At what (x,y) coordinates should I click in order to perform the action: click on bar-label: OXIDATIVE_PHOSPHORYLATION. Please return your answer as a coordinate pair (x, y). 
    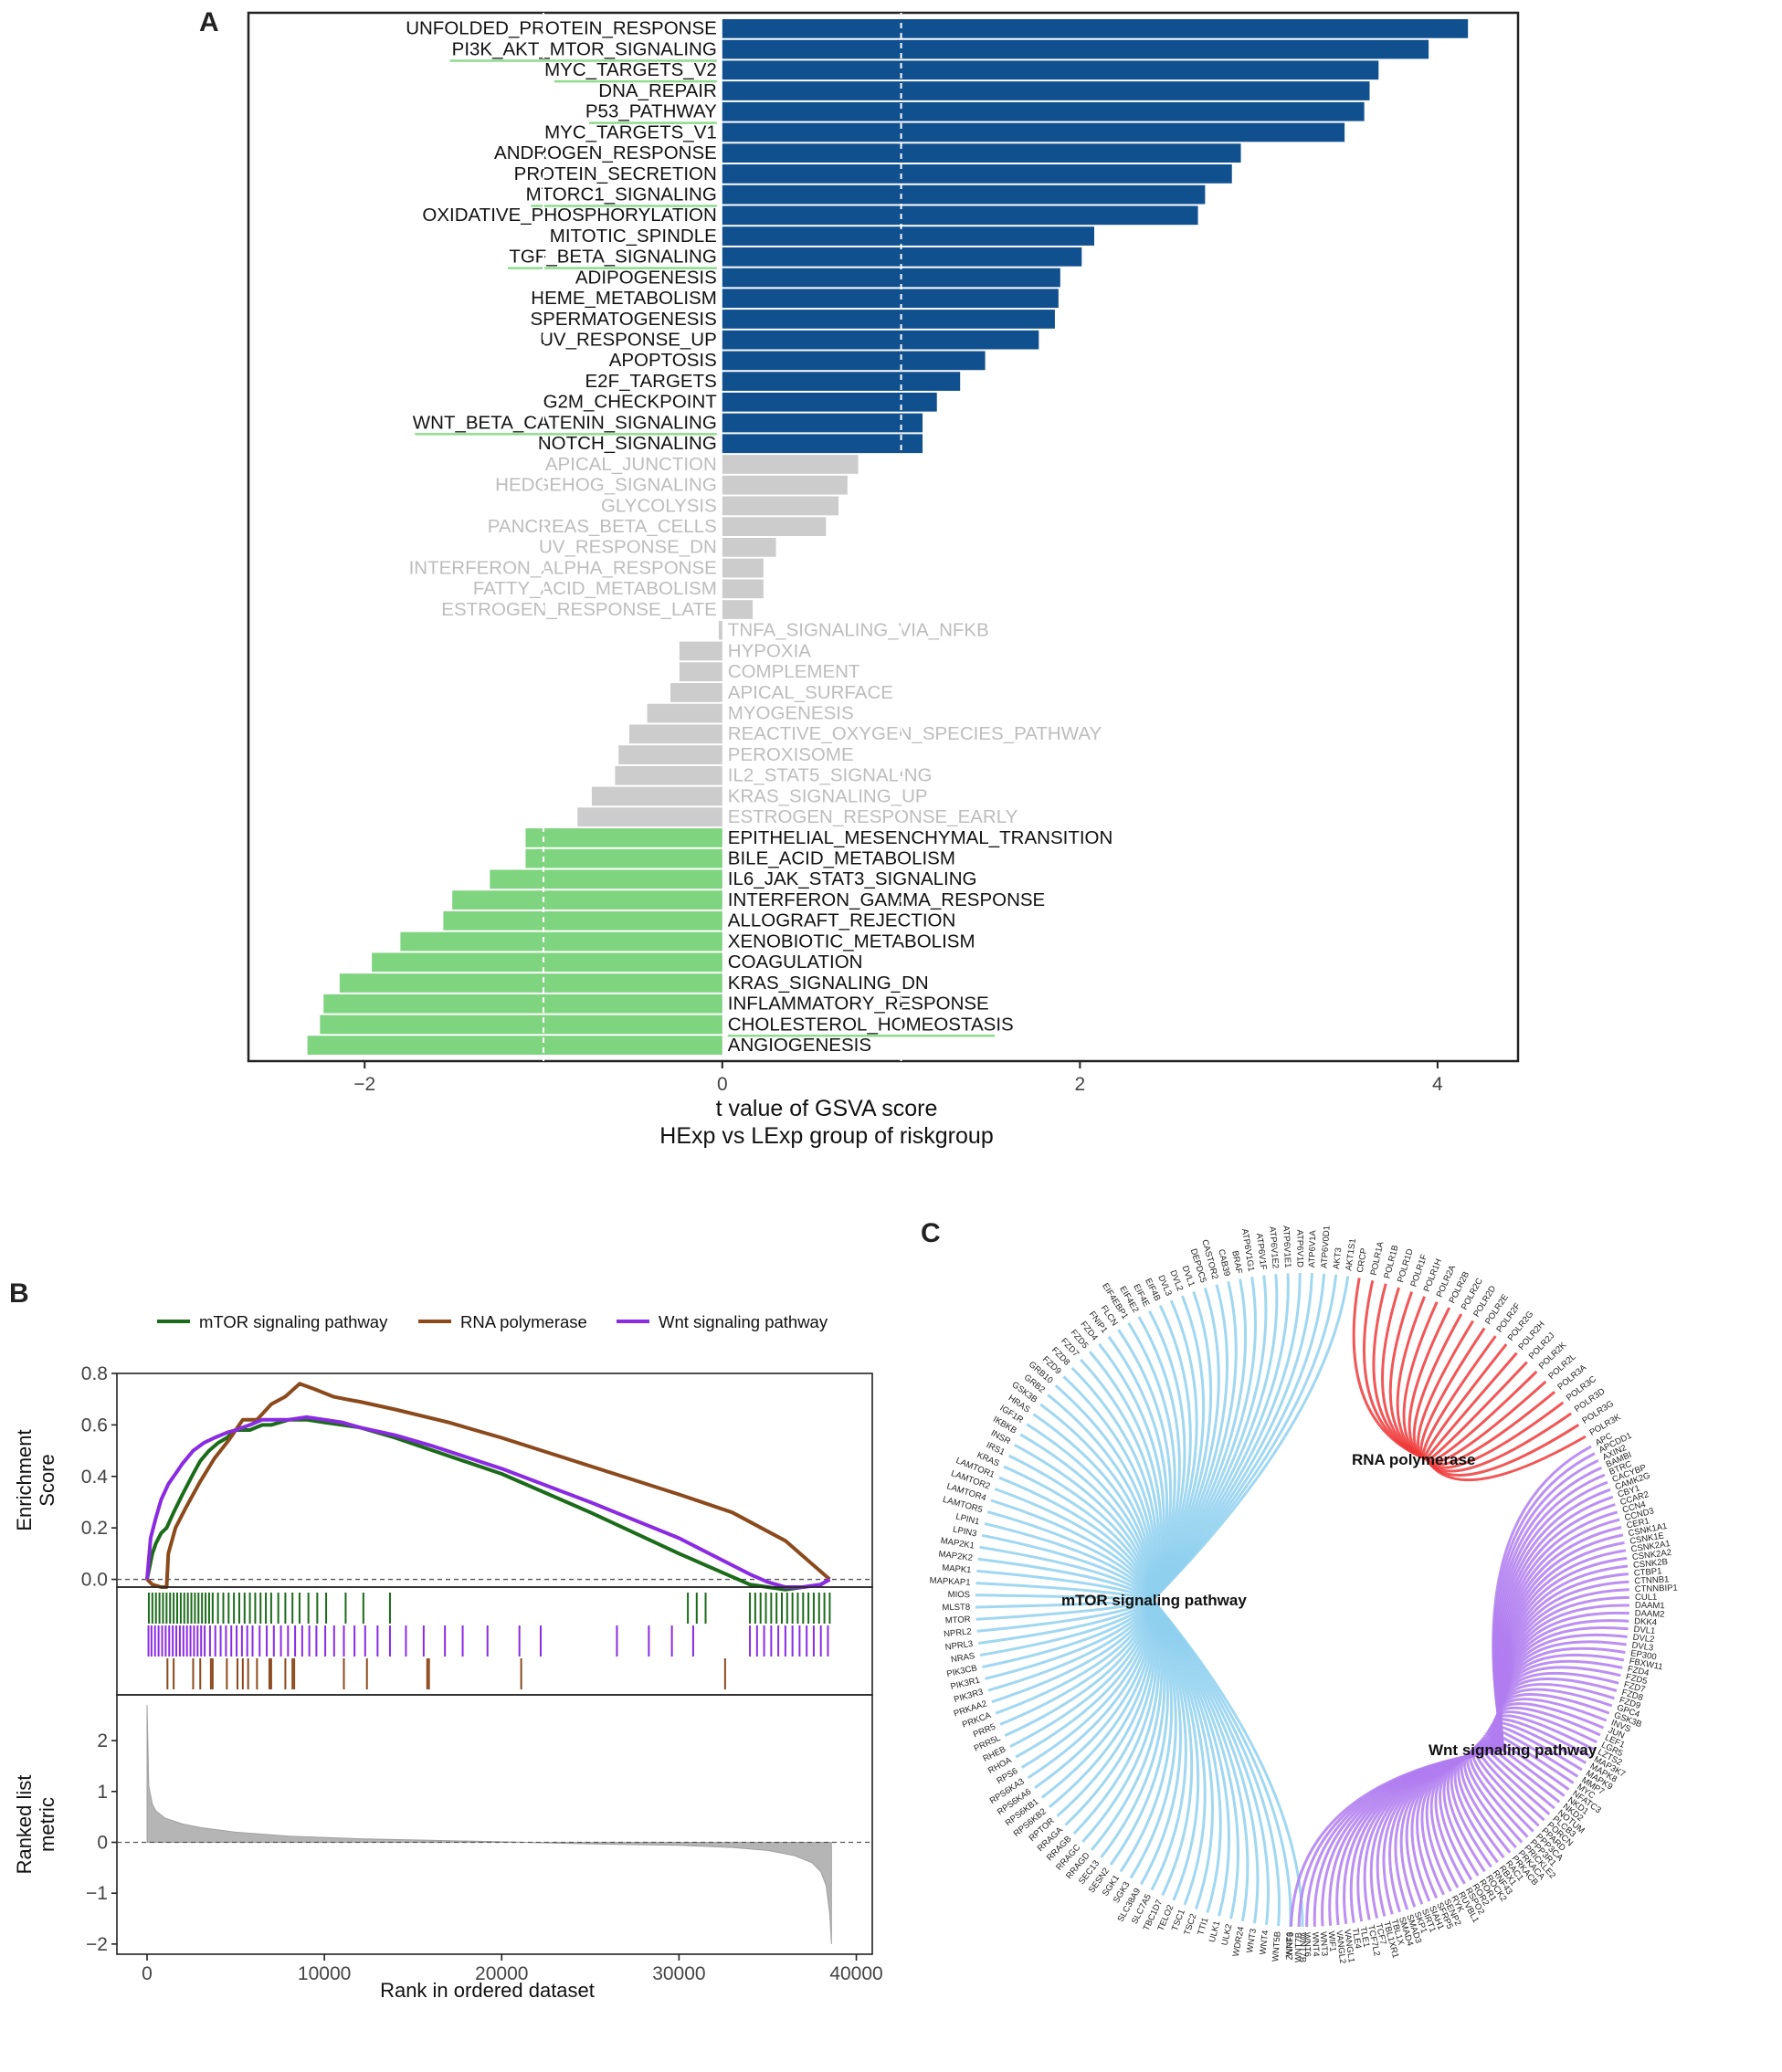
    Looking at the image, I should click on (569, 215).